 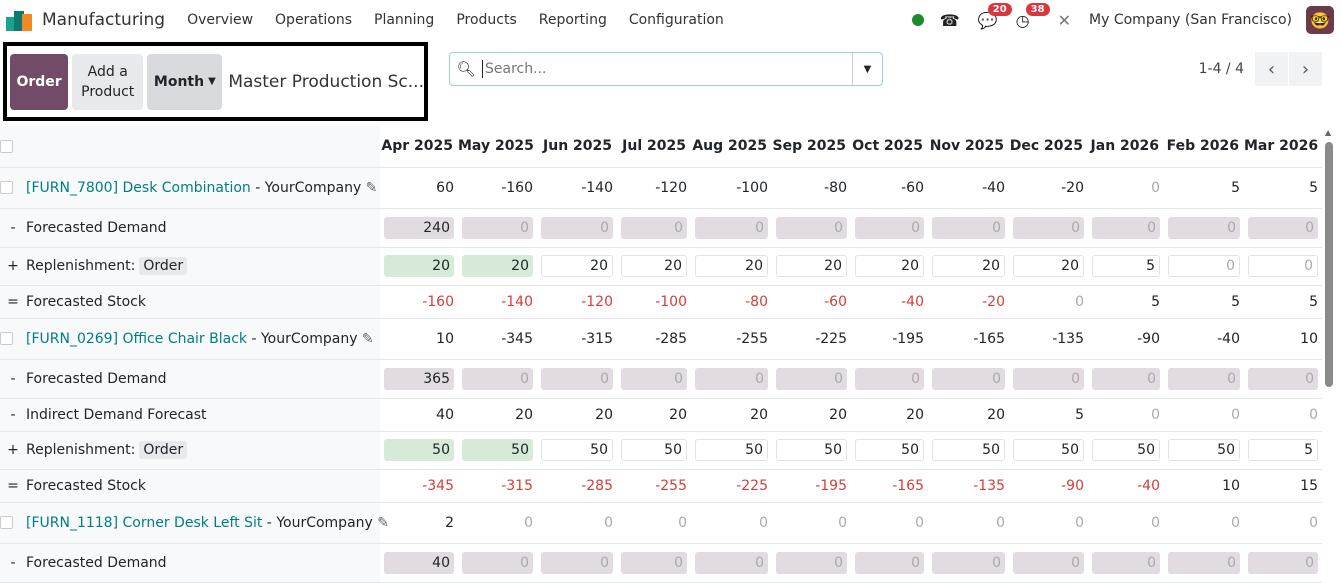 What do you see at coordinates (1329, 264) in the screenshot?
I see `scrollbar-thumb` at bounding box center [1329, 264].